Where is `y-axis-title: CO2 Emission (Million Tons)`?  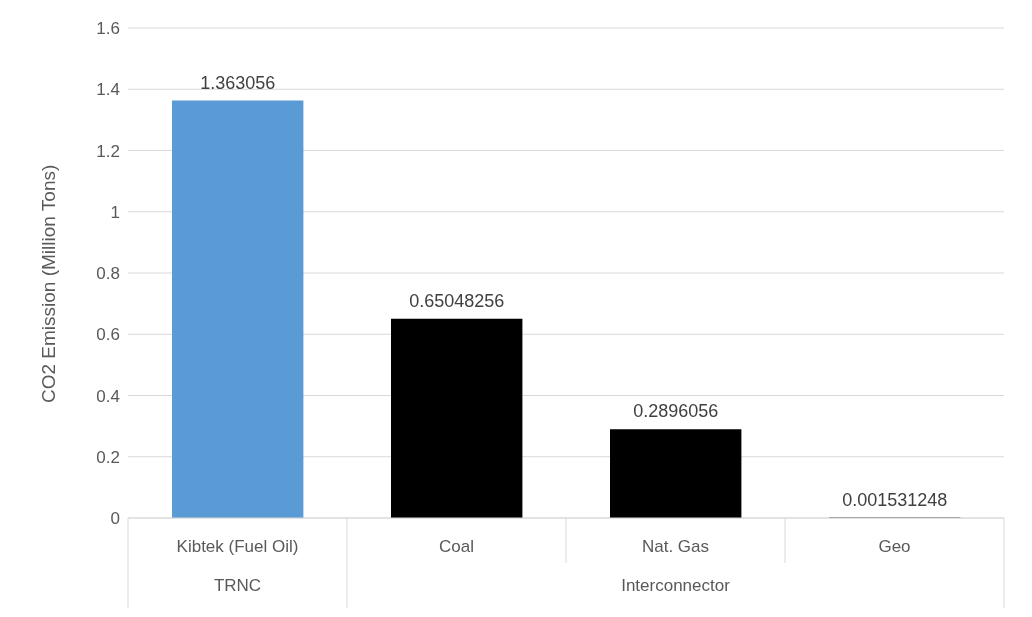 y-axis-title: CO2 Emission (Million Tons) is located at coordinates (48, 283).